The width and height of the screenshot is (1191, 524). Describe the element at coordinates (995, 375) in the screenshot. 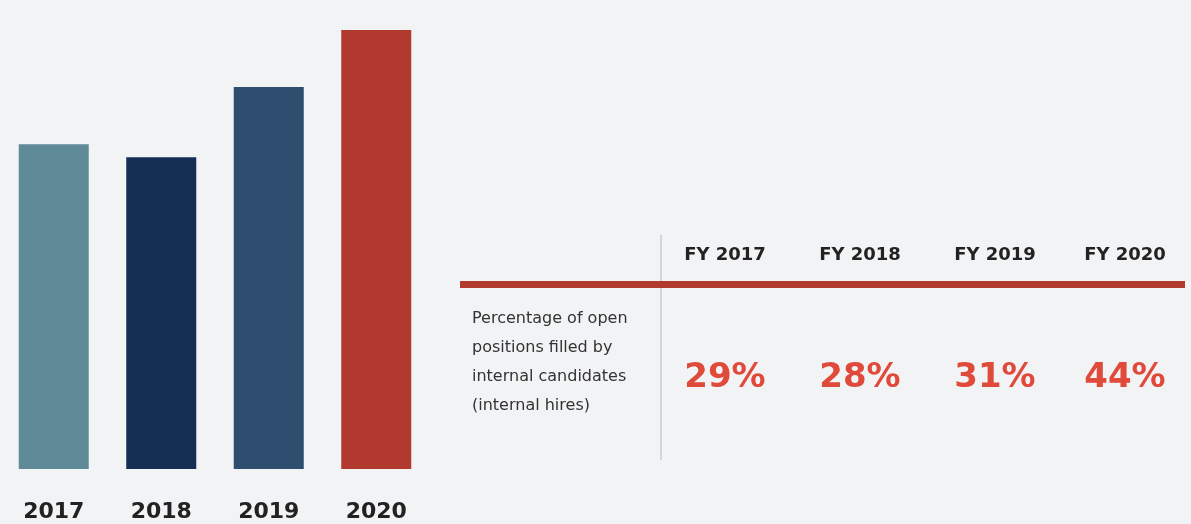

I see `data-label: 31%` at that location.